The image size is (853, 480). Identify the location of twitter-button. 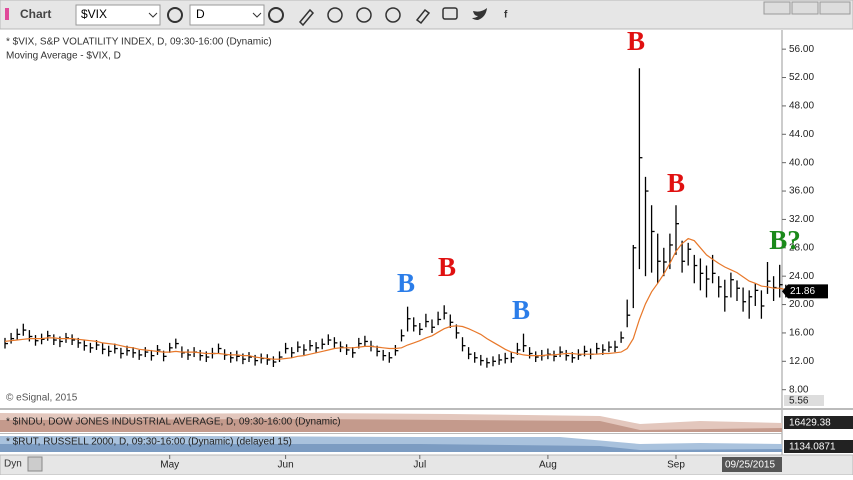
(479, 14).